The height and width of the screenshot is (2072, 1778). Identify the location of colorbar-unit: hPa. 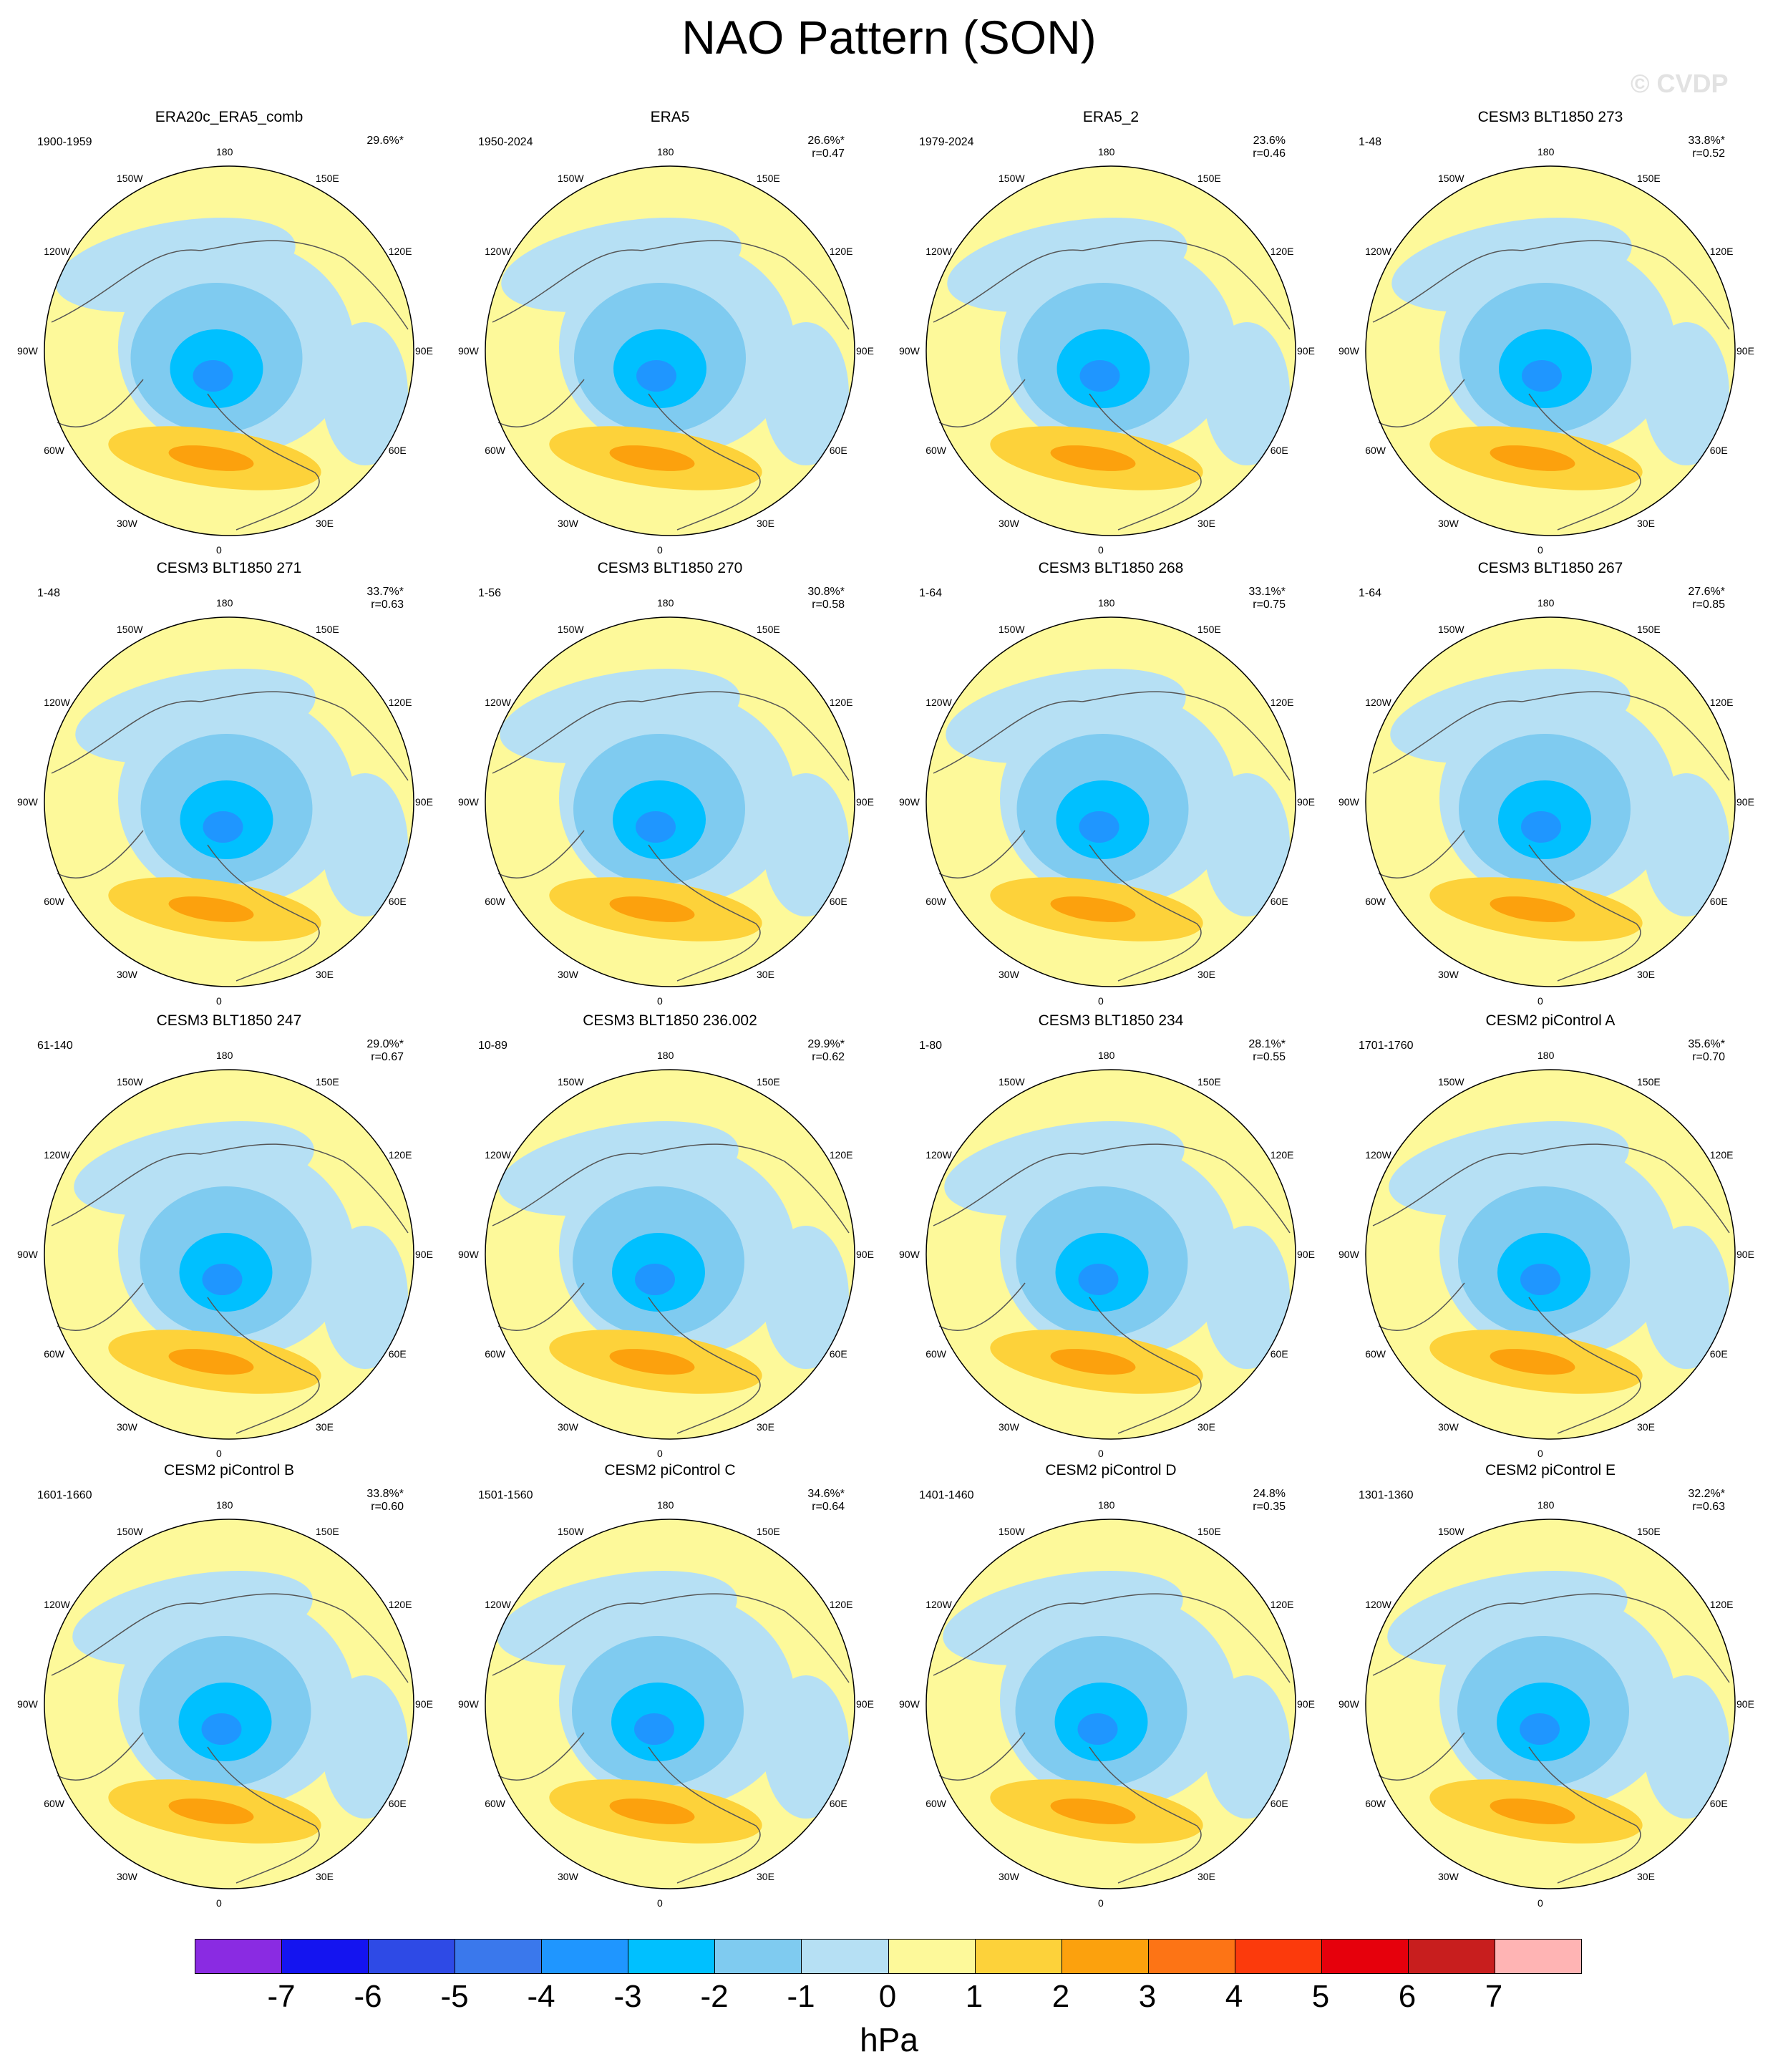
(889, 2039).